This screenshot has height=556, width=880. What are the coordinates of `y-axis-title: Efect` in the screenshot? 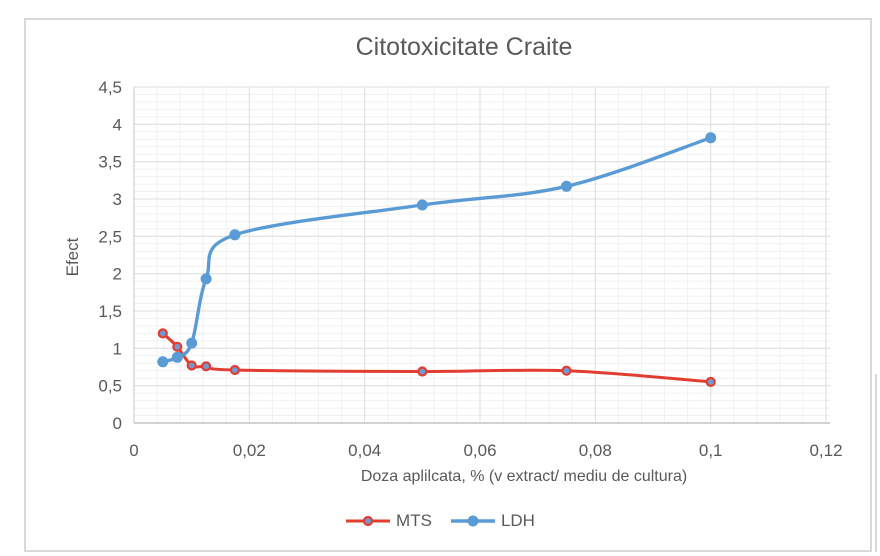 It's located at (72, 257).